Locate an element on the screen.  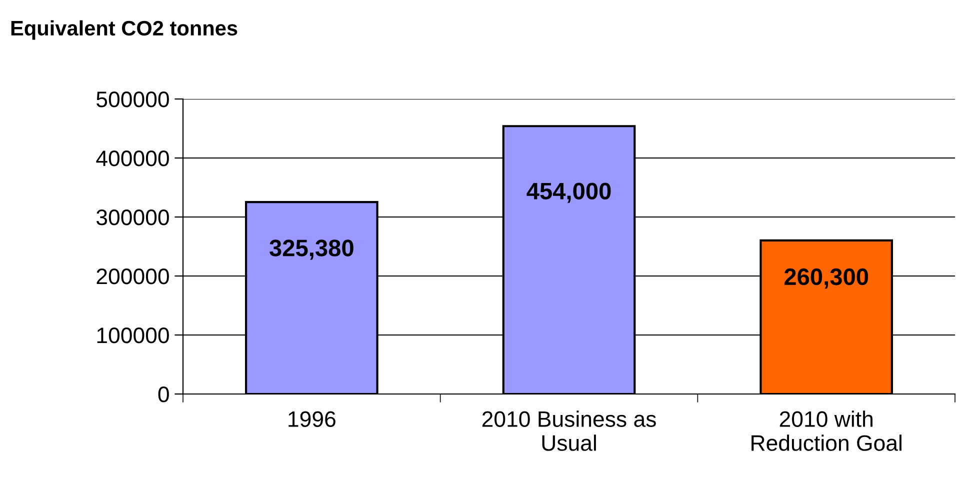
x-tick-label: 2010 with Reduction Goal is located at coordinates (827, 430).